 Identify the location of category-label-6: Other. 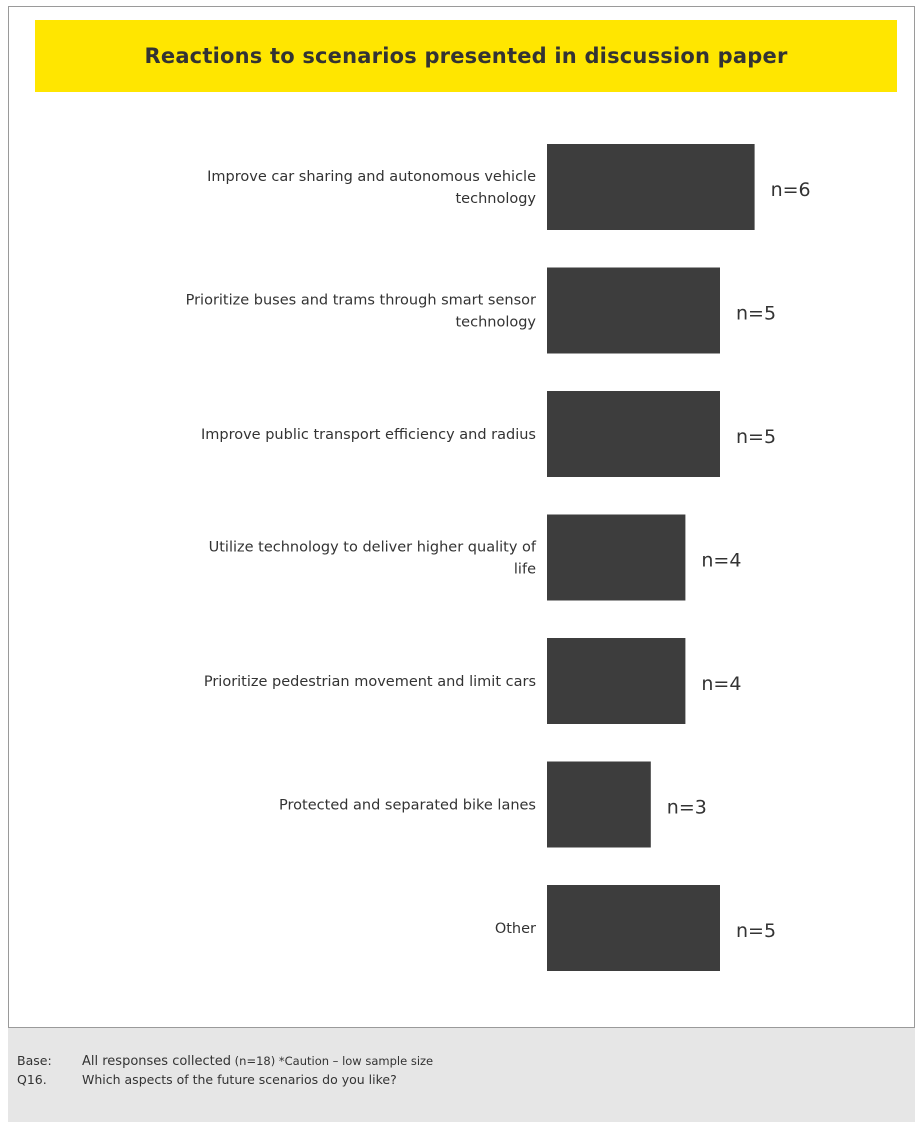
(515, 929).